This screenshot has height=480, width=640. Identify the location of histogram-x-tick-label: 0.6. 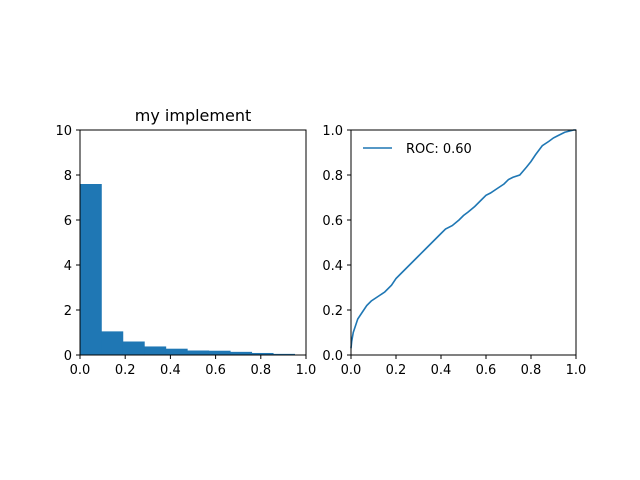
(215, 370).